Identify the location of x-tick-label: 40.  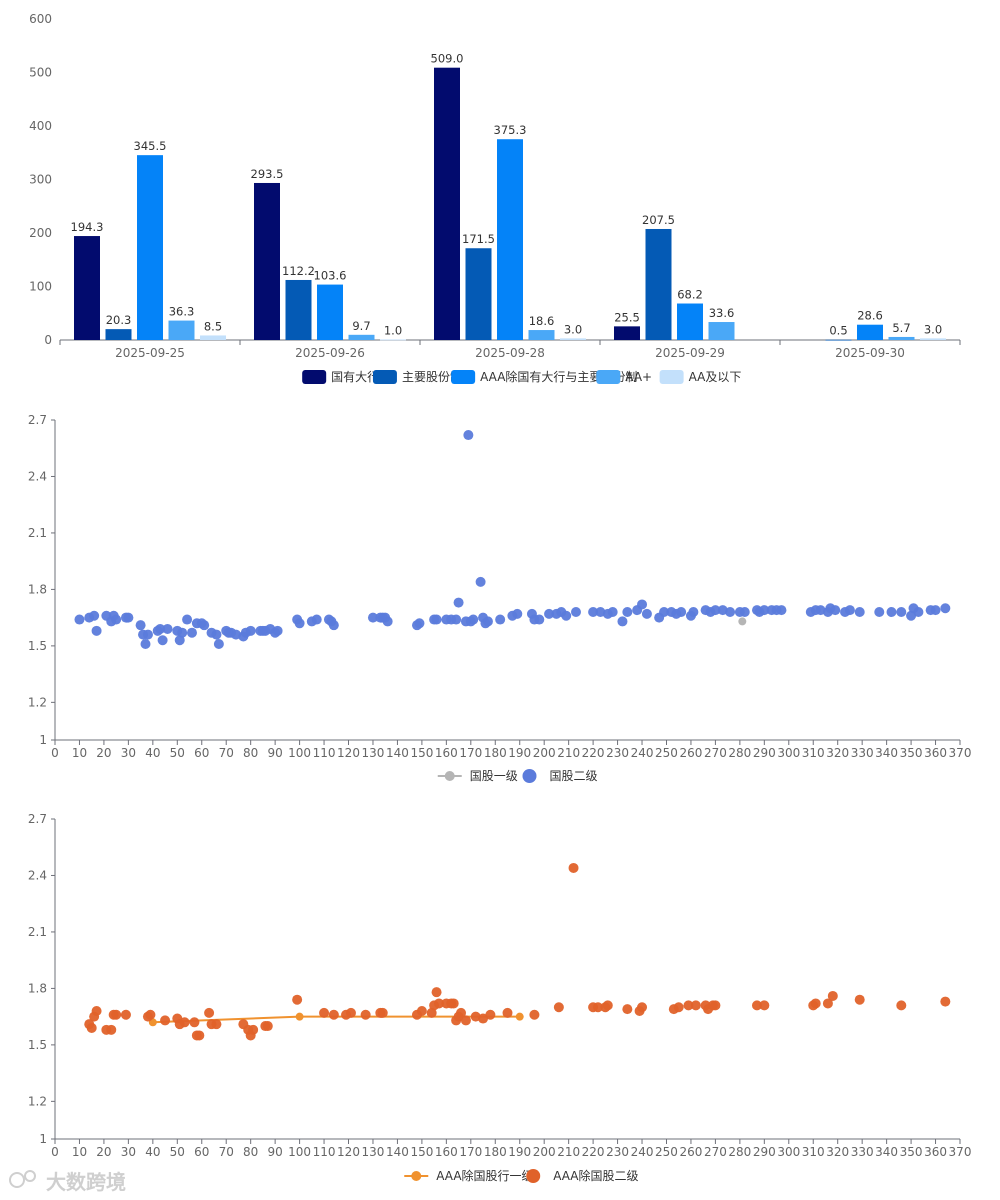
(152, 1152).